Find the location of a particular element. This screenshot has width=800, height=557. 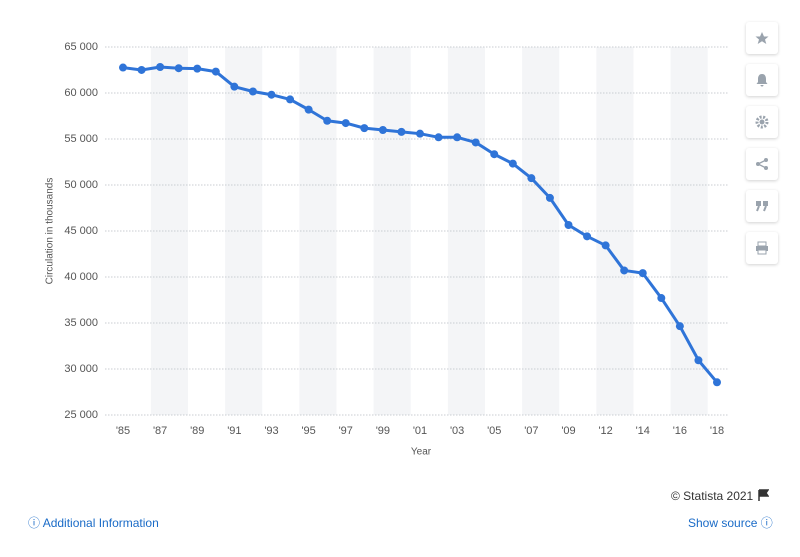

x-tick-label: '03 is located at coordinates (457, 431).